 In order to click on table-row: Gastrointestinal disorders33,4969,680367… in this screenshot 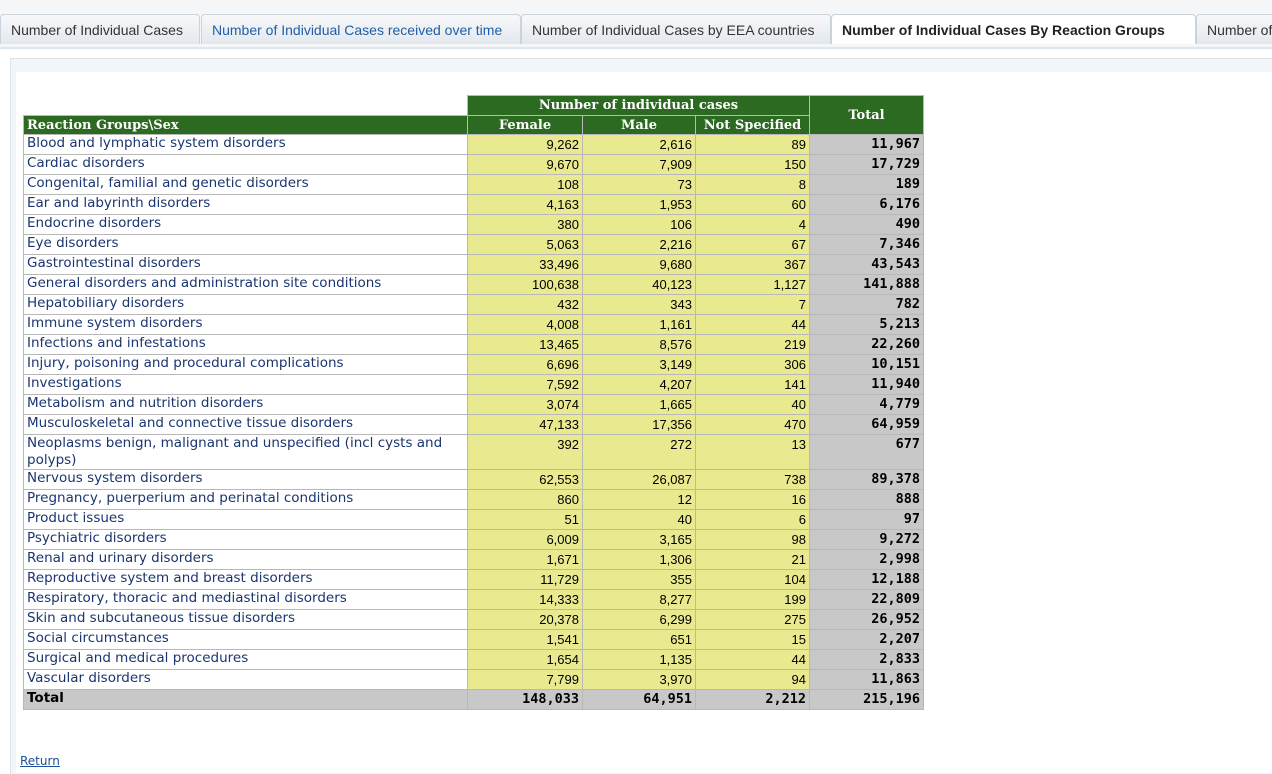, I will do `click(474, 265)`.